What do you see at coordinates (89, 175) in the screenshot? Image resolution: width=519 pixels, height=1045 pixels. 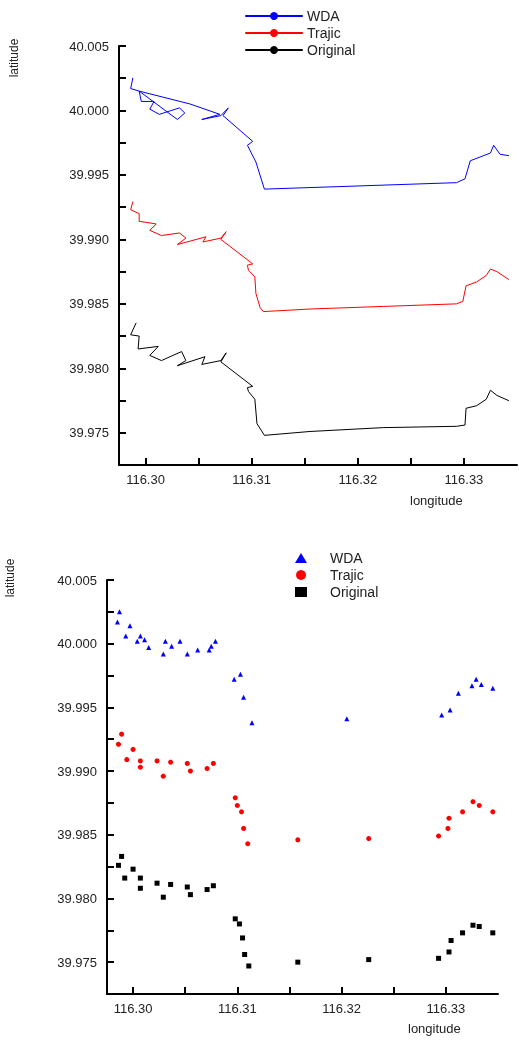 I see `y-tick-label: 39.995` at bounding box center [89, 175].